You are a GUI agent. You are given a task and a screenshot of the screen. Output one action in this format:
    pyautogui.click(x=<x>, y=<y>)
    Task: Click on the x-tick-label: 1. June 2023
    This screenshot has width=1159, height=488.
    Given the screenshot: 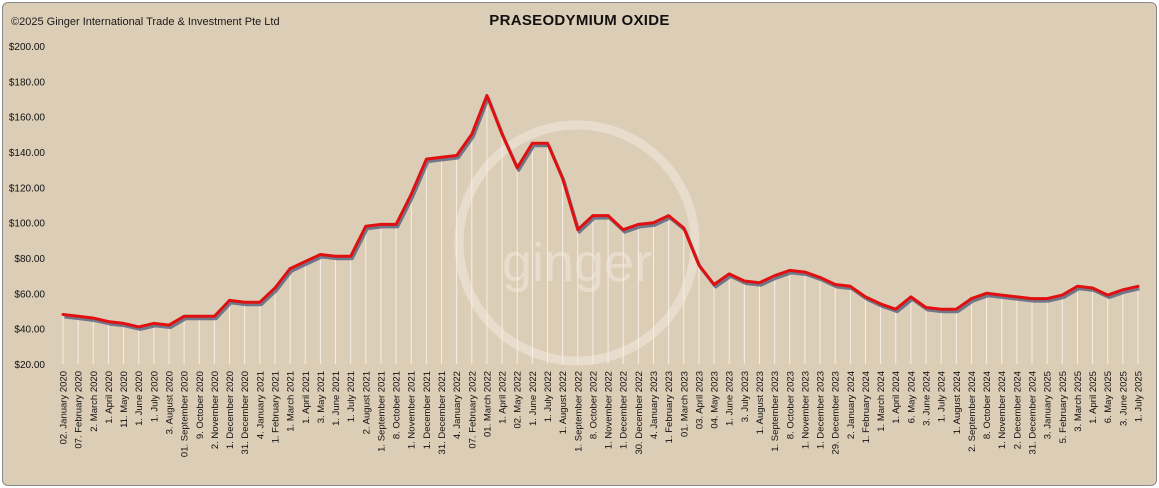 What is the action you would take?
    pyautogui.click(x=730, y=398)
    